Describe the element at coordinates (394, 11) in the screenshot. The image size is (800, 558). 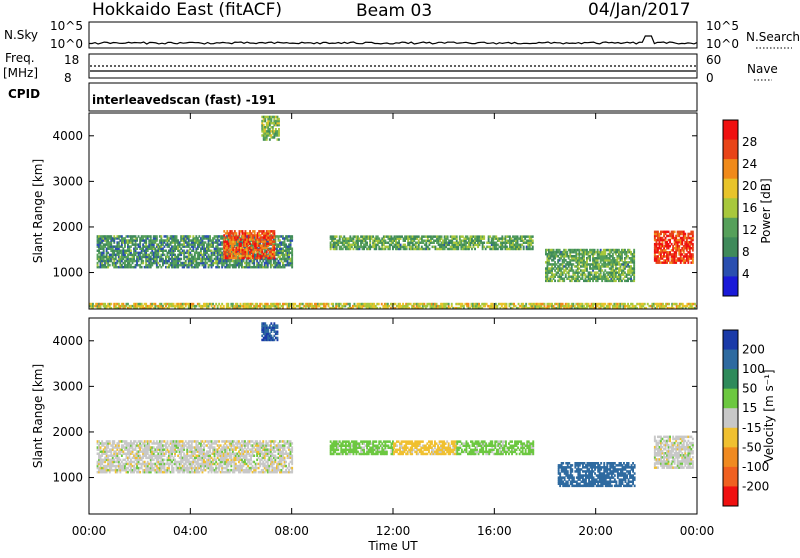
I see `beam-title: Beam 03` at that location.